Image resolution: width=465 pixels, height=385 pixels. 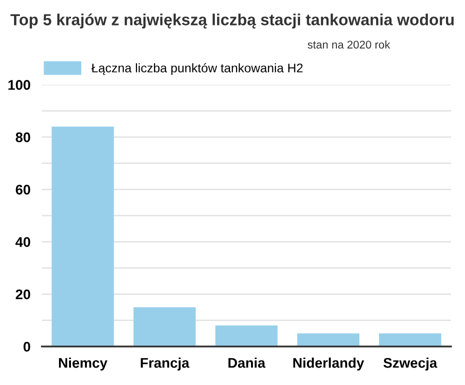 I want to click on y-tick-label: 40, so click(x=23, y=242).